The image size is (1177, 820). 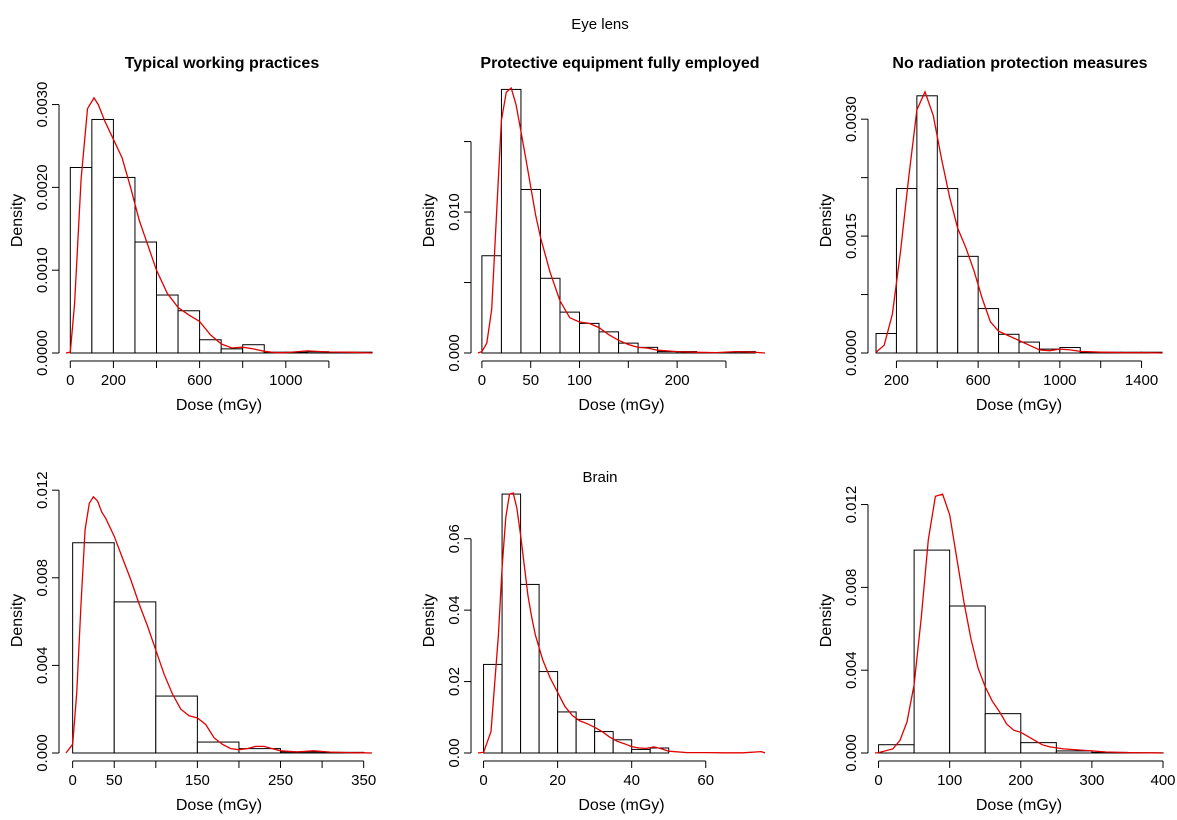 I want to click on y-tick-label: 0.010, so click(x=454, y=212).